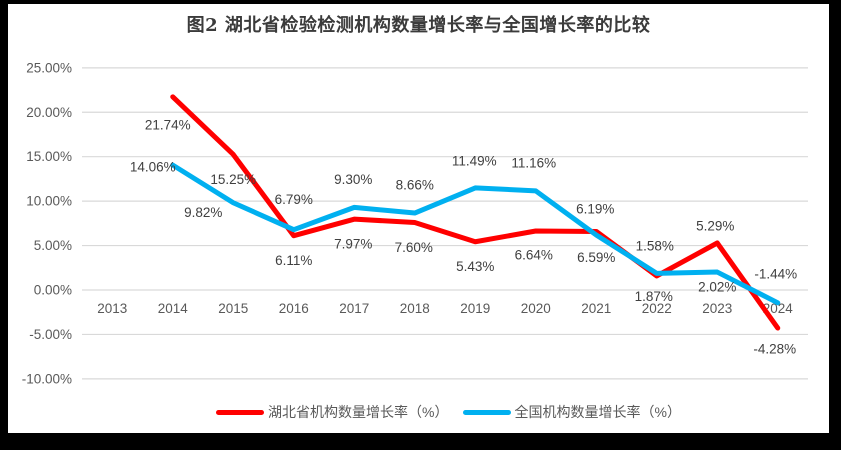 This screenshot has width=841, height=450. Describe the element at coordinates (203, 212) in the screenshot. I see `data-label: 9.82%` at that location.